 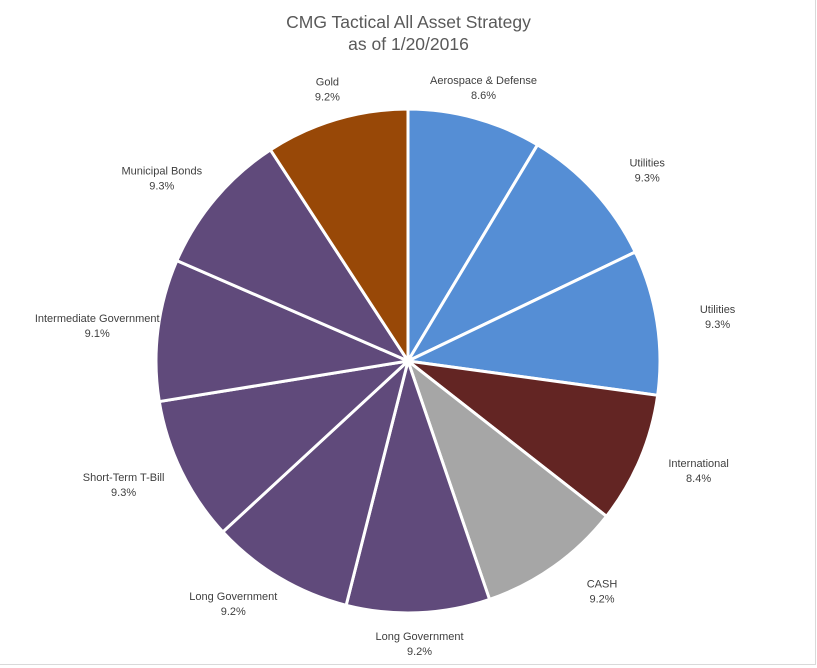 I want to click on slice-label-10: Gold 9.2%, so click(x=327, y=90).